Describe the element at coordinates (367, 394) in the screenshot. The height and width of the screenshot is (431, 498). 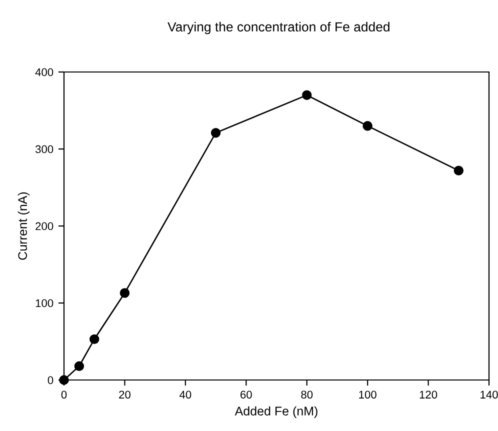
I see `x-tick-label: 100` at that location.